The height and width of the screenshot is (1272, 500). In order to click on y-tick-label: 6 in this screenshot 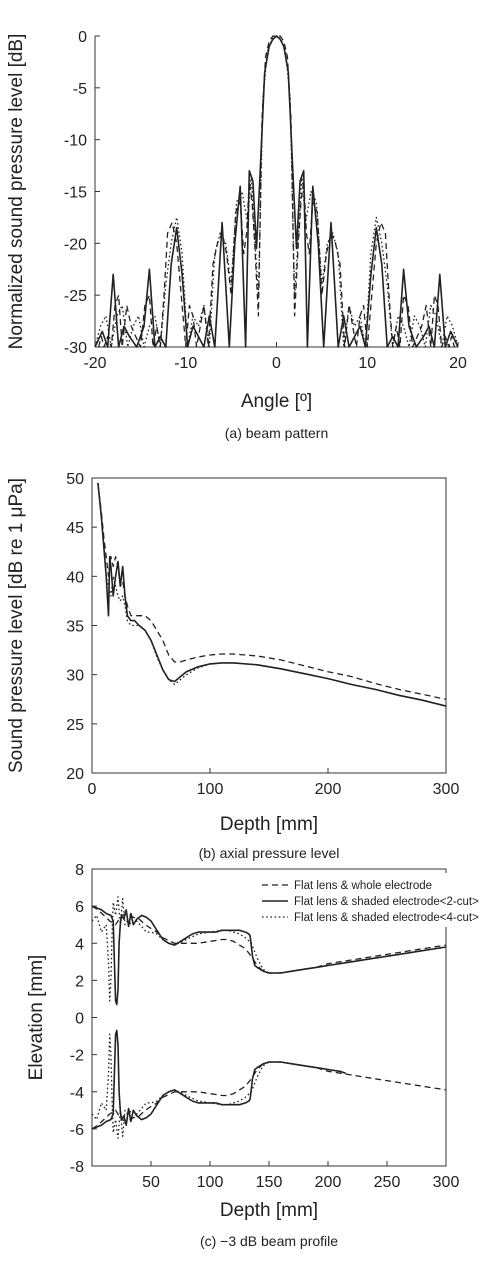, I will do `click(79, 907)`.